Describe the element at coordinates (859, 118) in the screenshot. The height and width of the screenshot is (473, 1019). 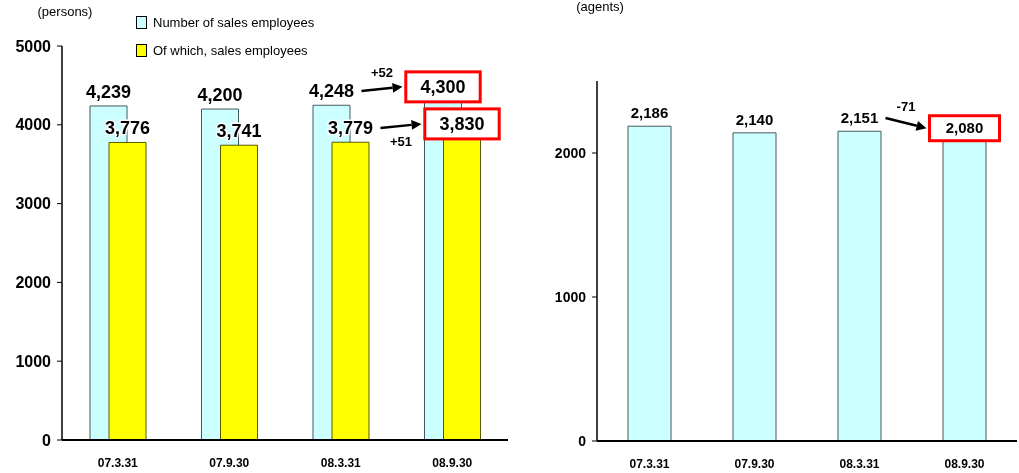
I see `data-label: 2,151` at that location.